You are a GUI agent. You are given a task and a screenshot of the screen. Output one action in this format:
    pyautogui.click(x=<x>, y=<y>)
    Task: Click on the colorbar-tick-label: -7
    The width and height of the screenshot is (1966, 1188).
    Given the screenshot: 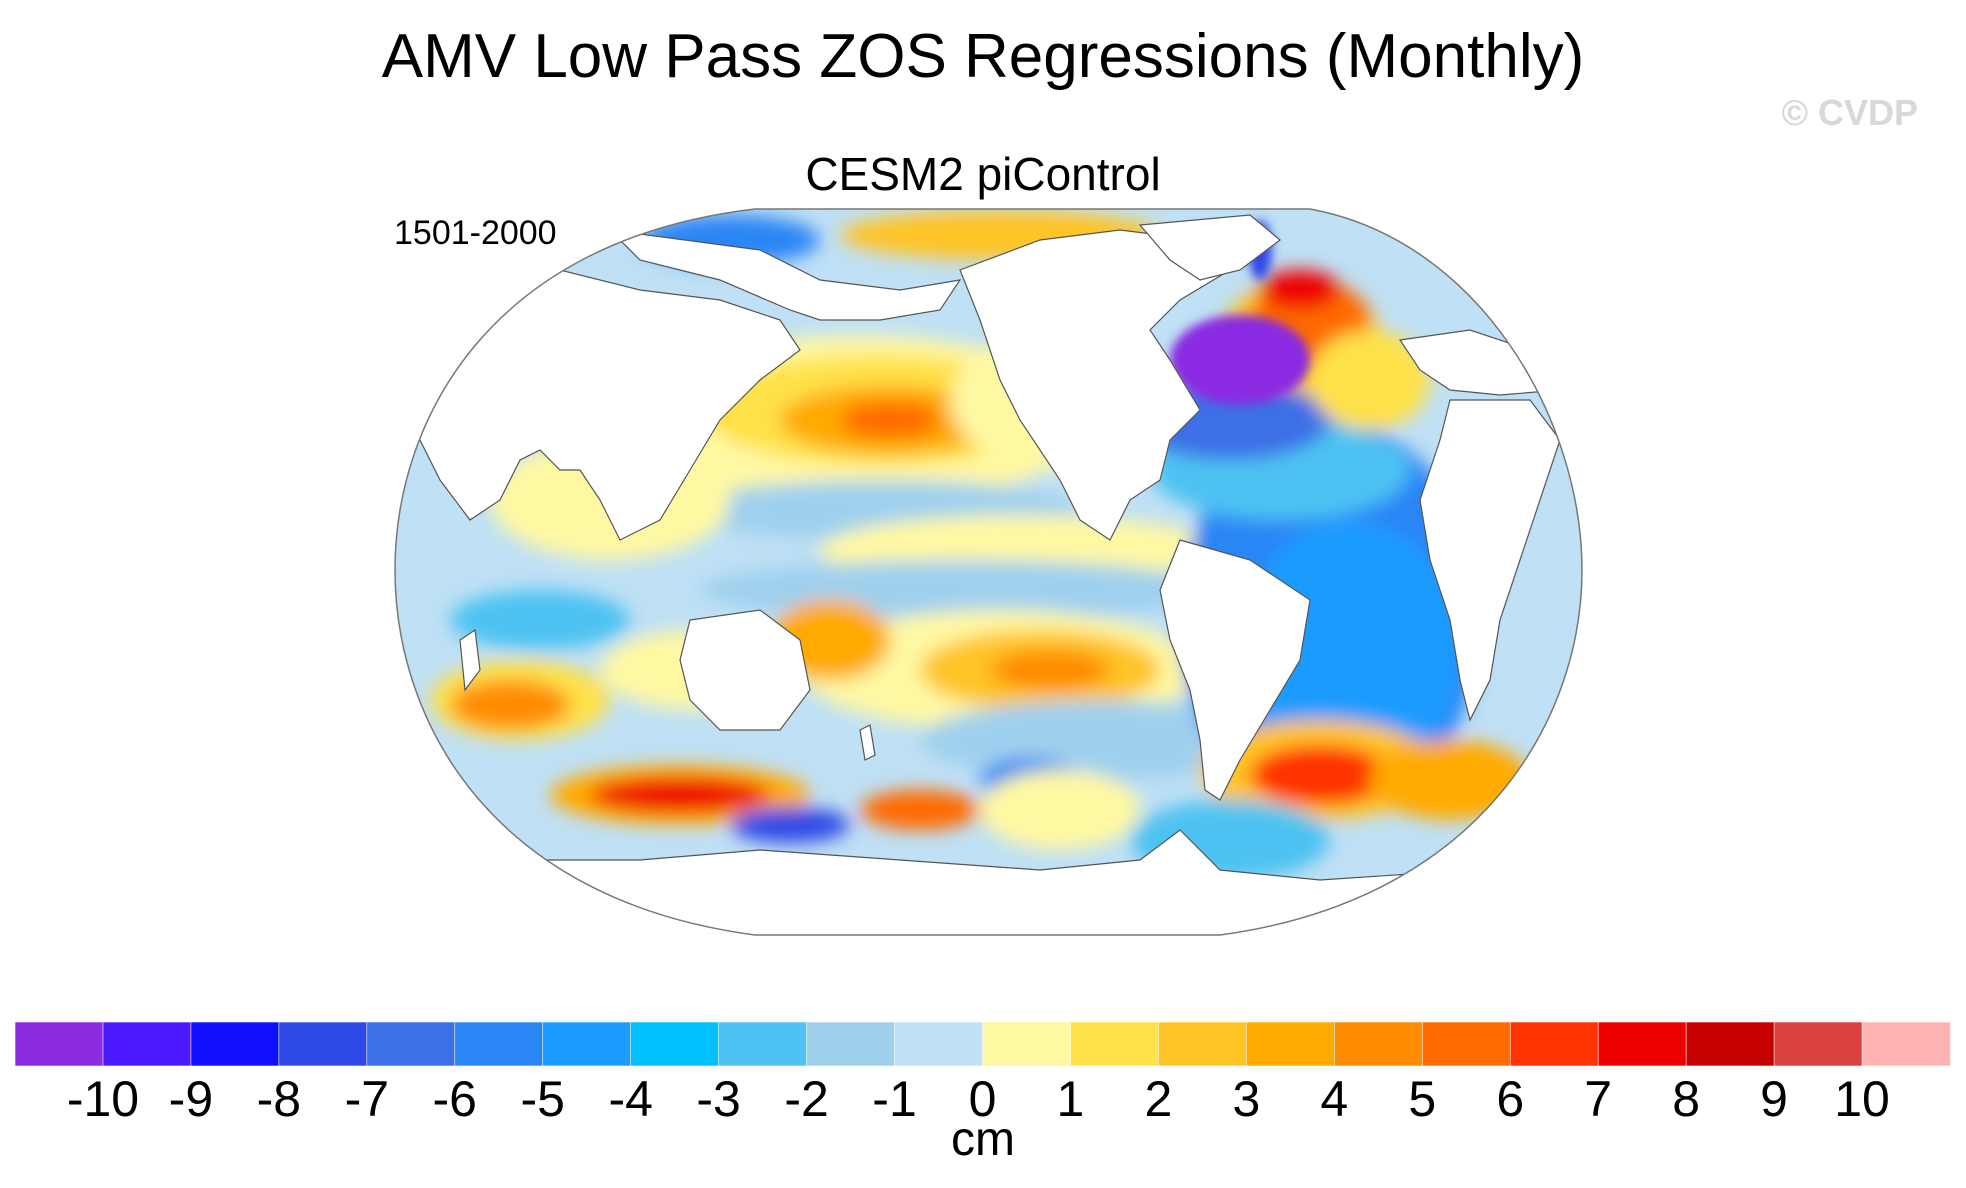 What is the action you would take?
    pyautogui.click(x=367, y=1099)
    